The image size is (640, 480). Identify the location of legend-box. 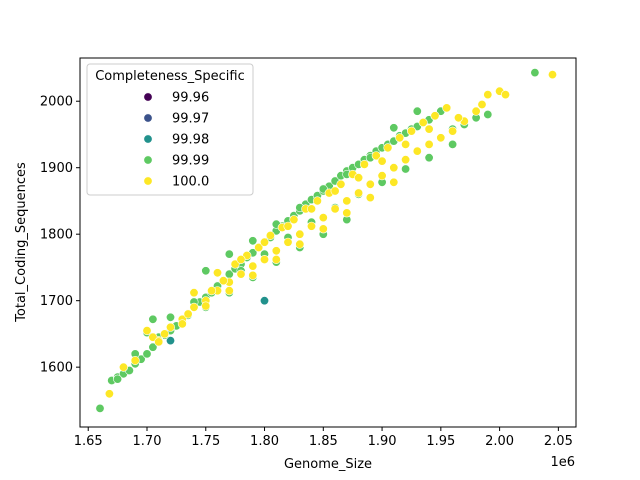
(170, 129).